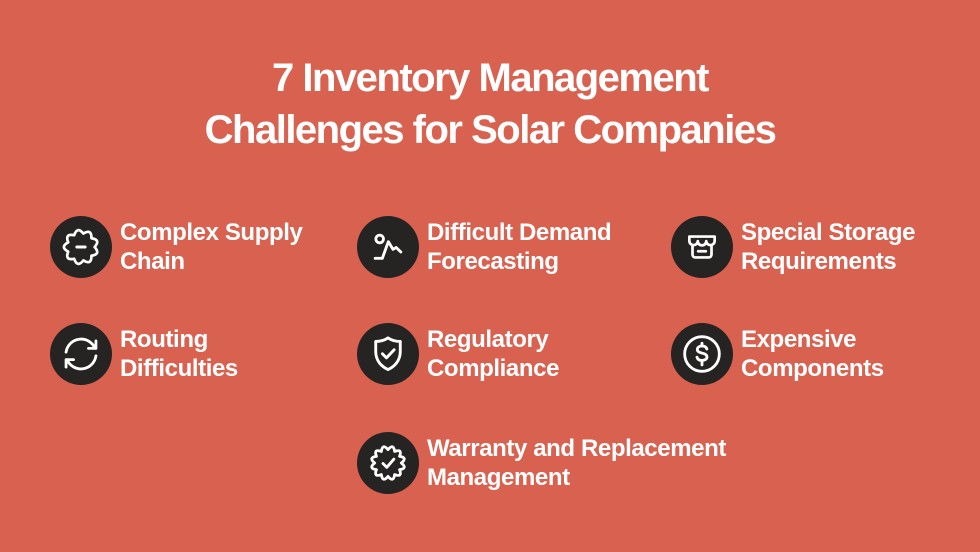  I want to click on challenge-label: Difficult Demand Forecasting, so click(519, 247).